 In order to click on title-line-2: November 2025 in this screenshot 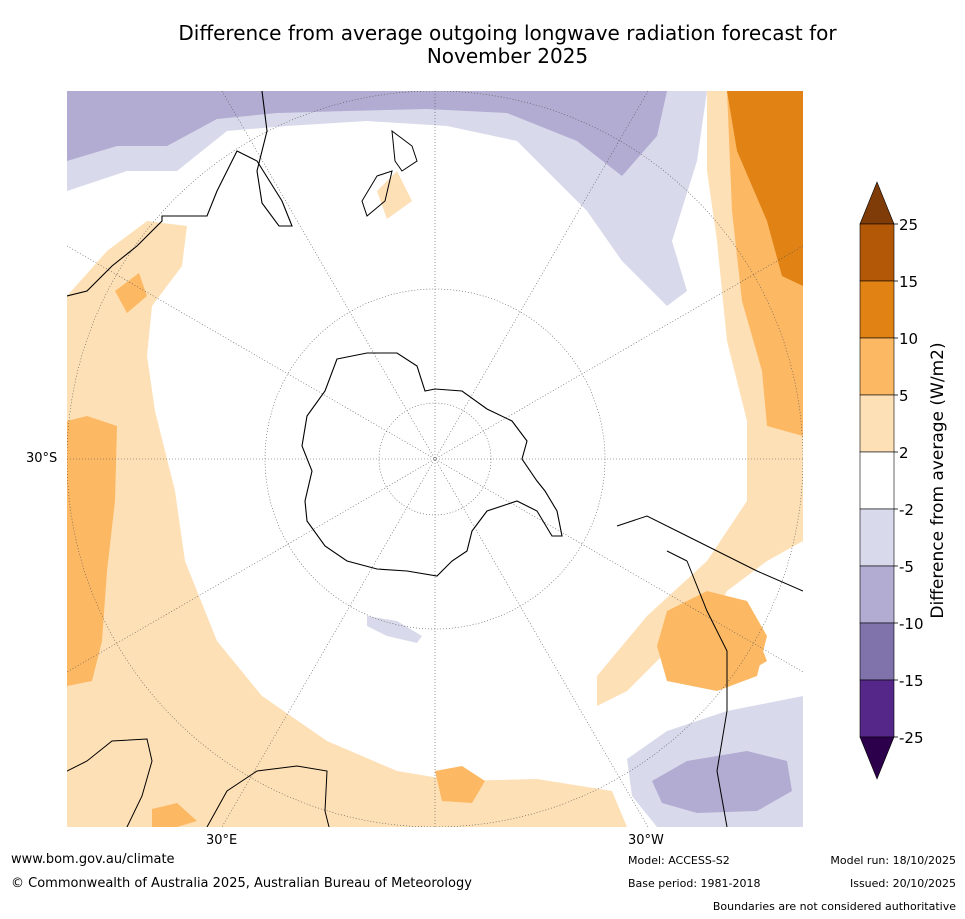, I will do `click(507, 56)`.